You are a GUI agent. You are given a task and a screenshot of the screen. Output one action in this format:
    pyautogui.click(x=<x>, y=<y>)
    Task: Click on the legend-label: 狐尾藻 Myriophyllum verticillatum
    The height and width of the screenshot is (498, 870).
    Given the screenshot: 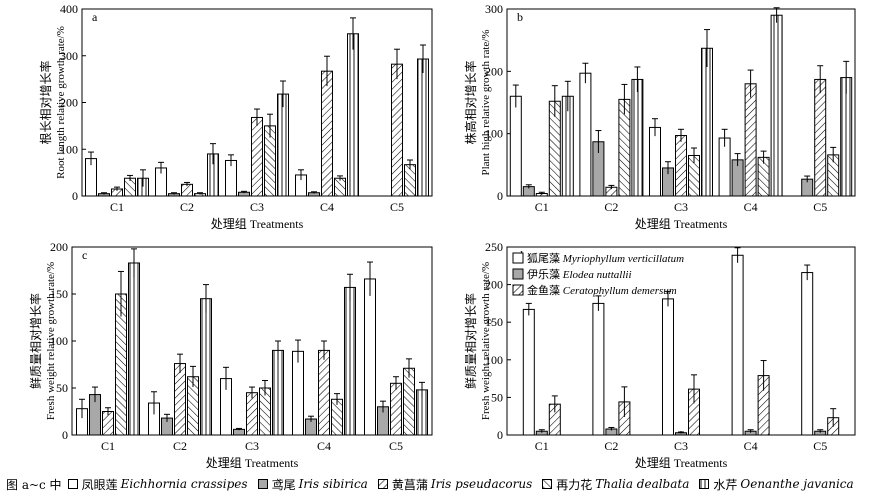 What is the action you would take?
    pyautogui.click(x=605, y=258)
    